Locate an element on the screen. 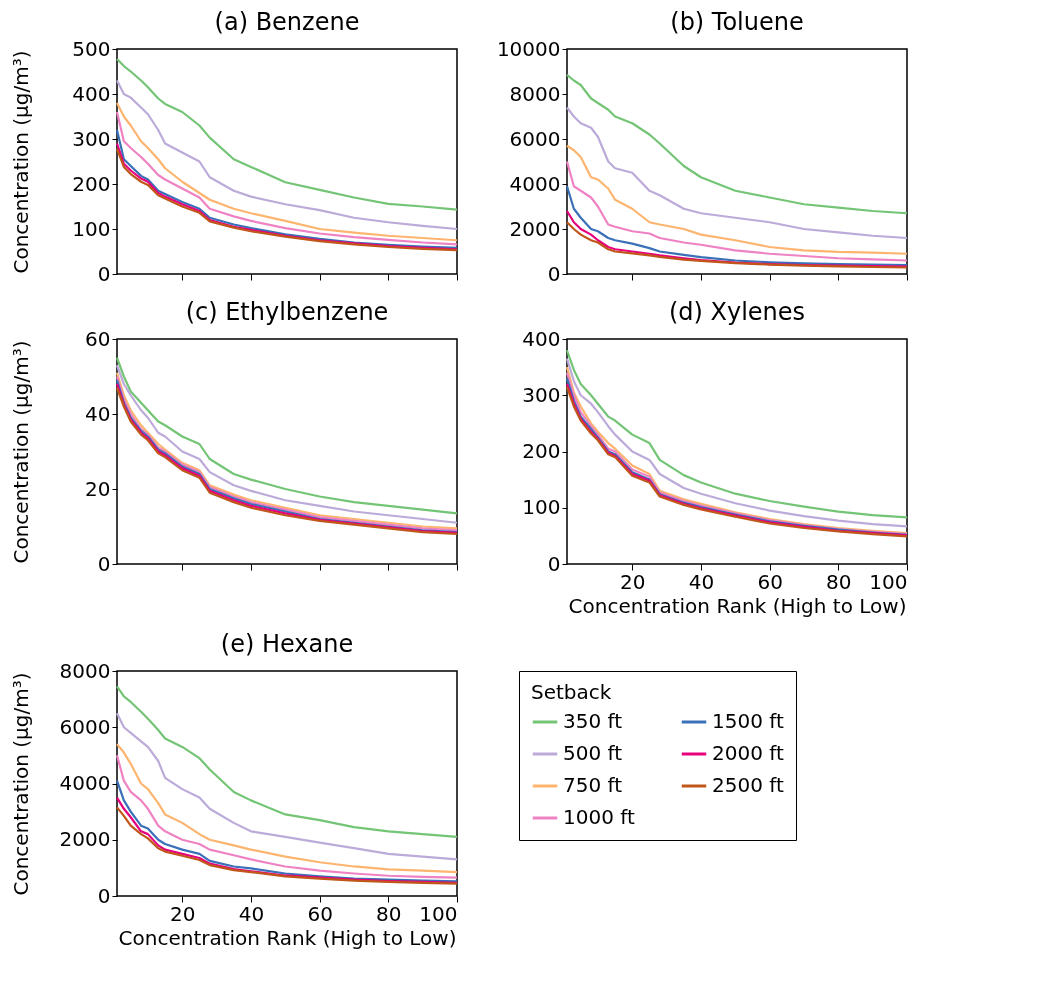 Image resolution: width=1038 pixels, height=994 pixels. legend-label: 2500 ft is located at coordinates (748, 785).